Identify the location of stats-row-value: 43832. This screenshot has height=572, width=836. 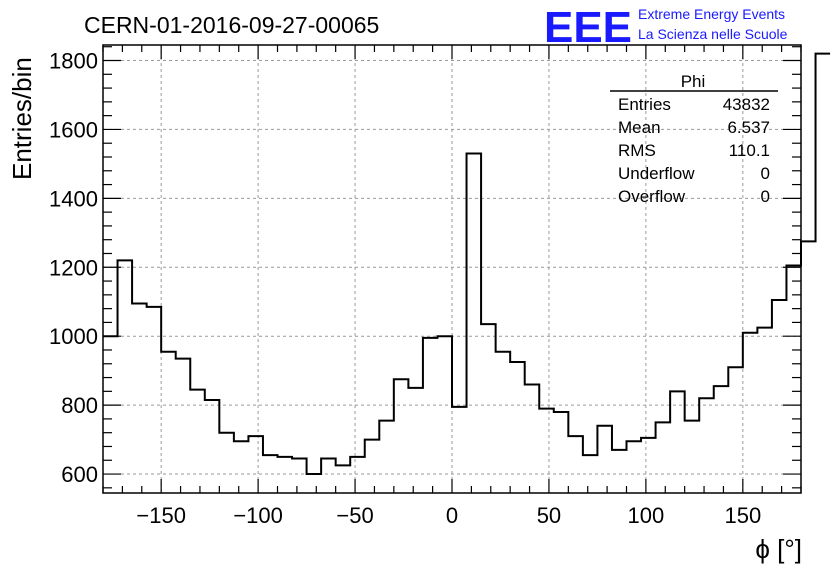
(746, 104).